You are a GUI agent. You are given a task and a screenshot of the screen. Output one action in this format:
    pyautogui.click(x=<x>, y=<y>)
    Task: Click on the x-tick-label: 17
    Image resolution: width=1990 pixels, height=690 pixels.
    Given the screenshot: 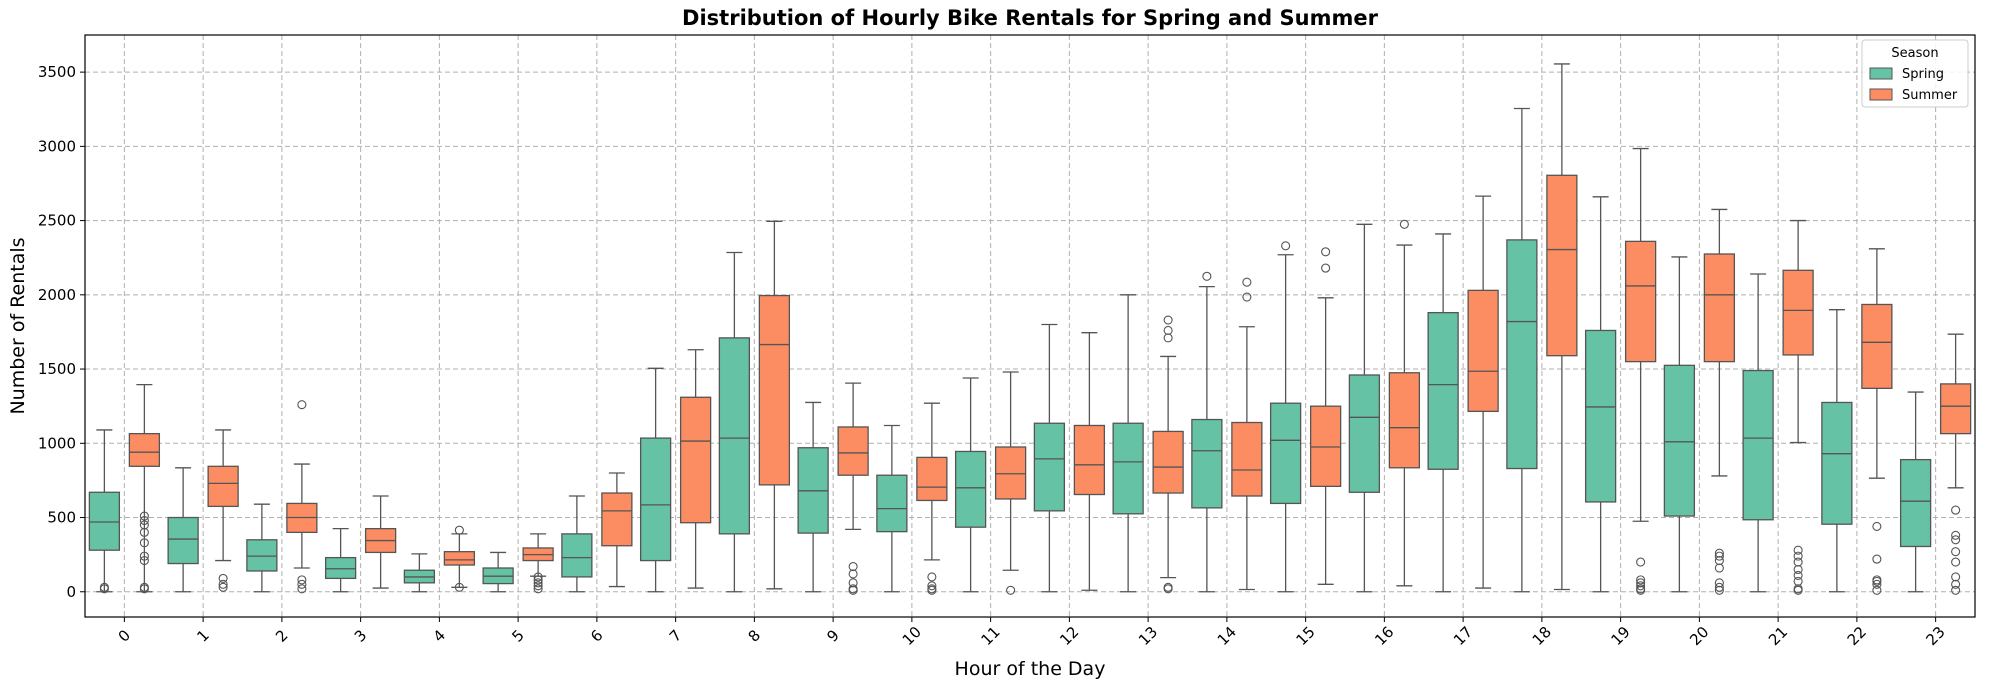 What is the action you would take?
    pyautogui.click(x=1463, y=636)
    